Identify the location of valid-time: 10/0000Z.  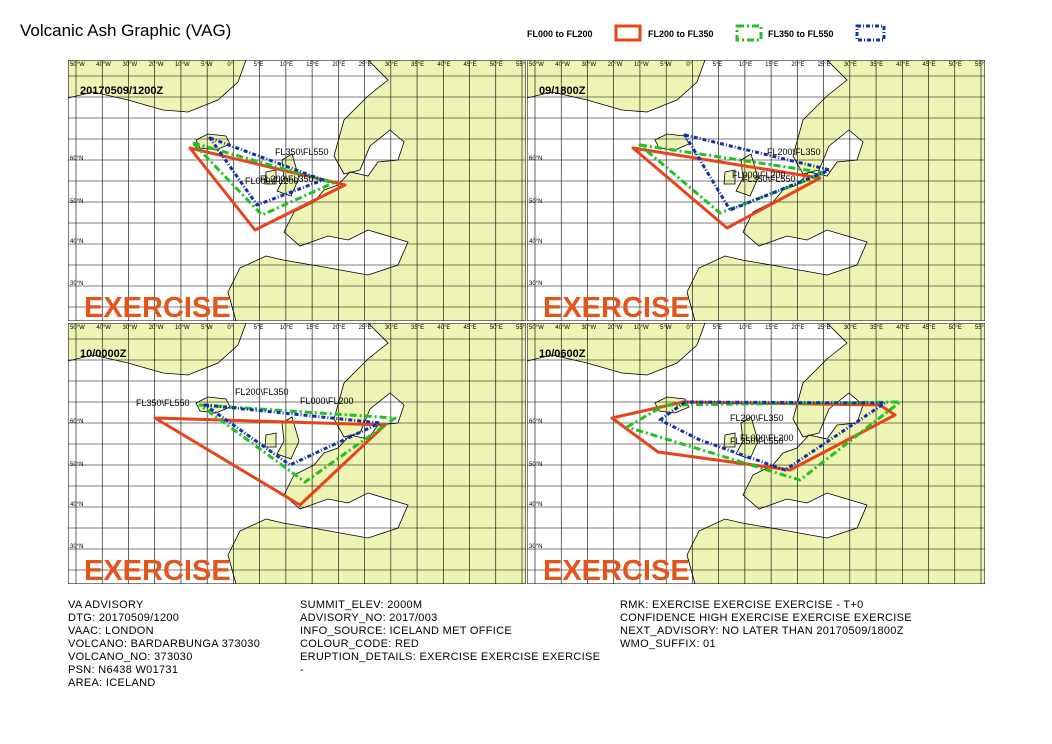
(103, 354).